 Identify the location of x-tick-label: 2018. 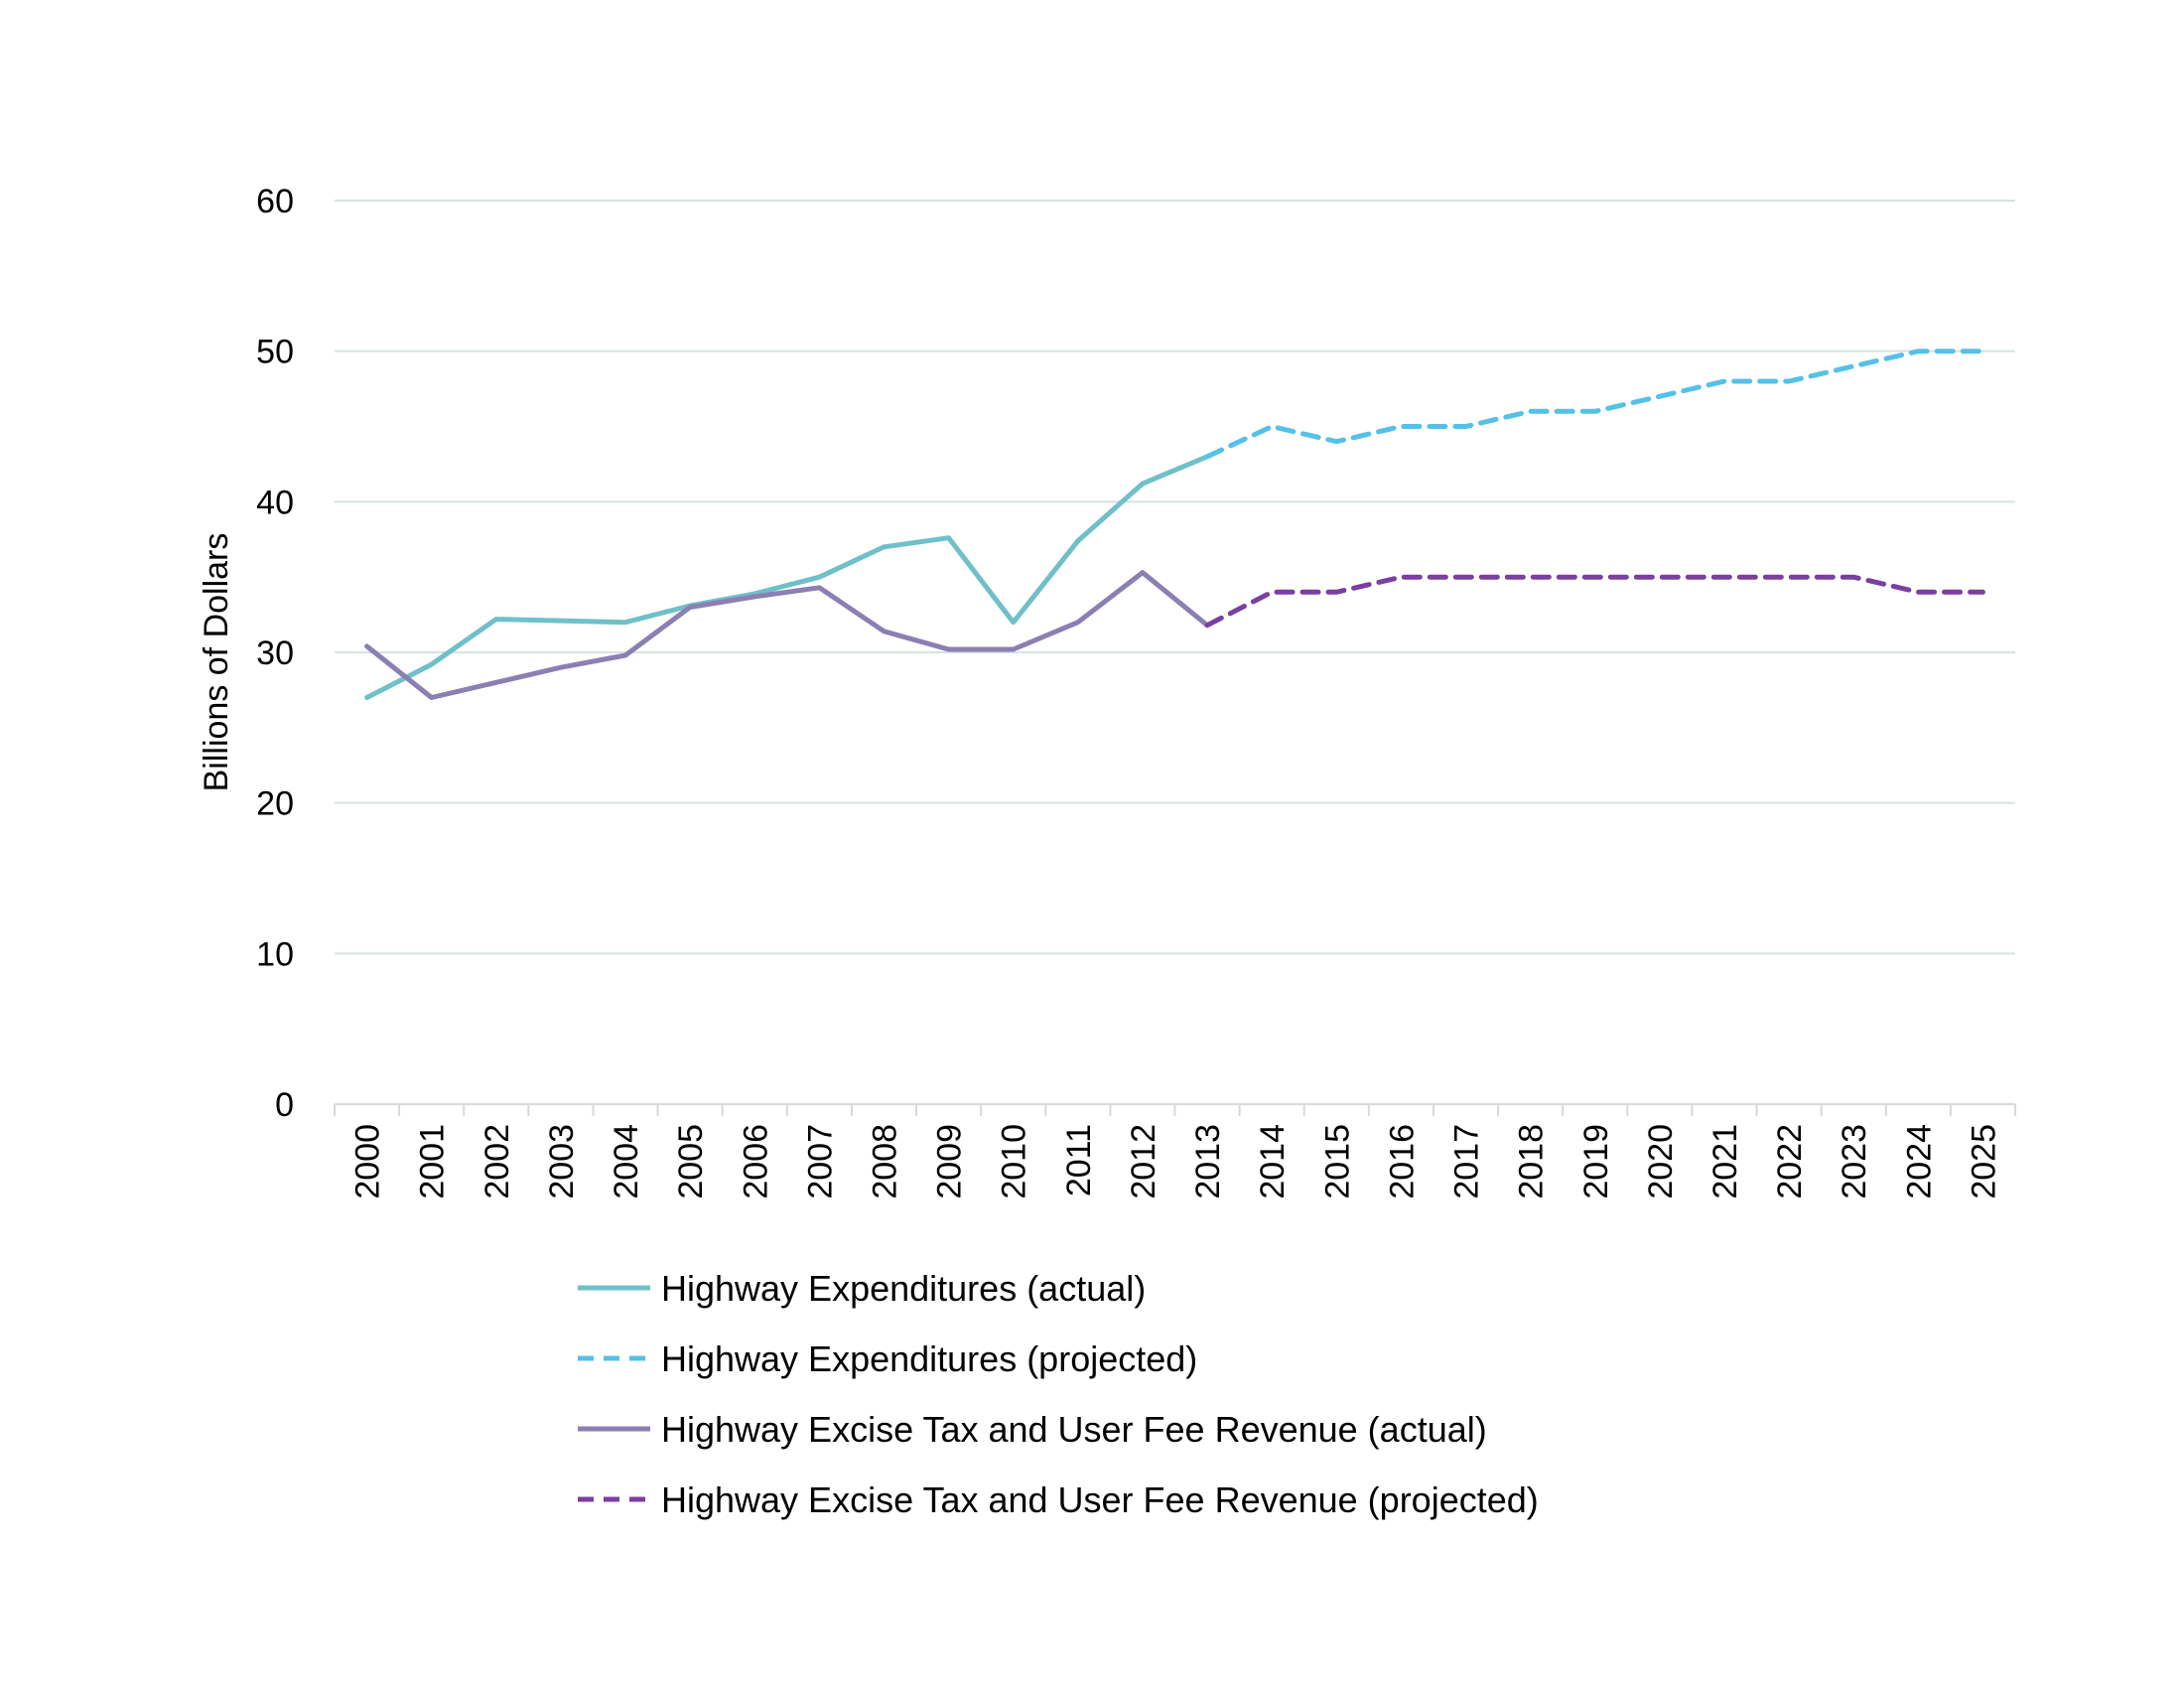
(1532, 1161).